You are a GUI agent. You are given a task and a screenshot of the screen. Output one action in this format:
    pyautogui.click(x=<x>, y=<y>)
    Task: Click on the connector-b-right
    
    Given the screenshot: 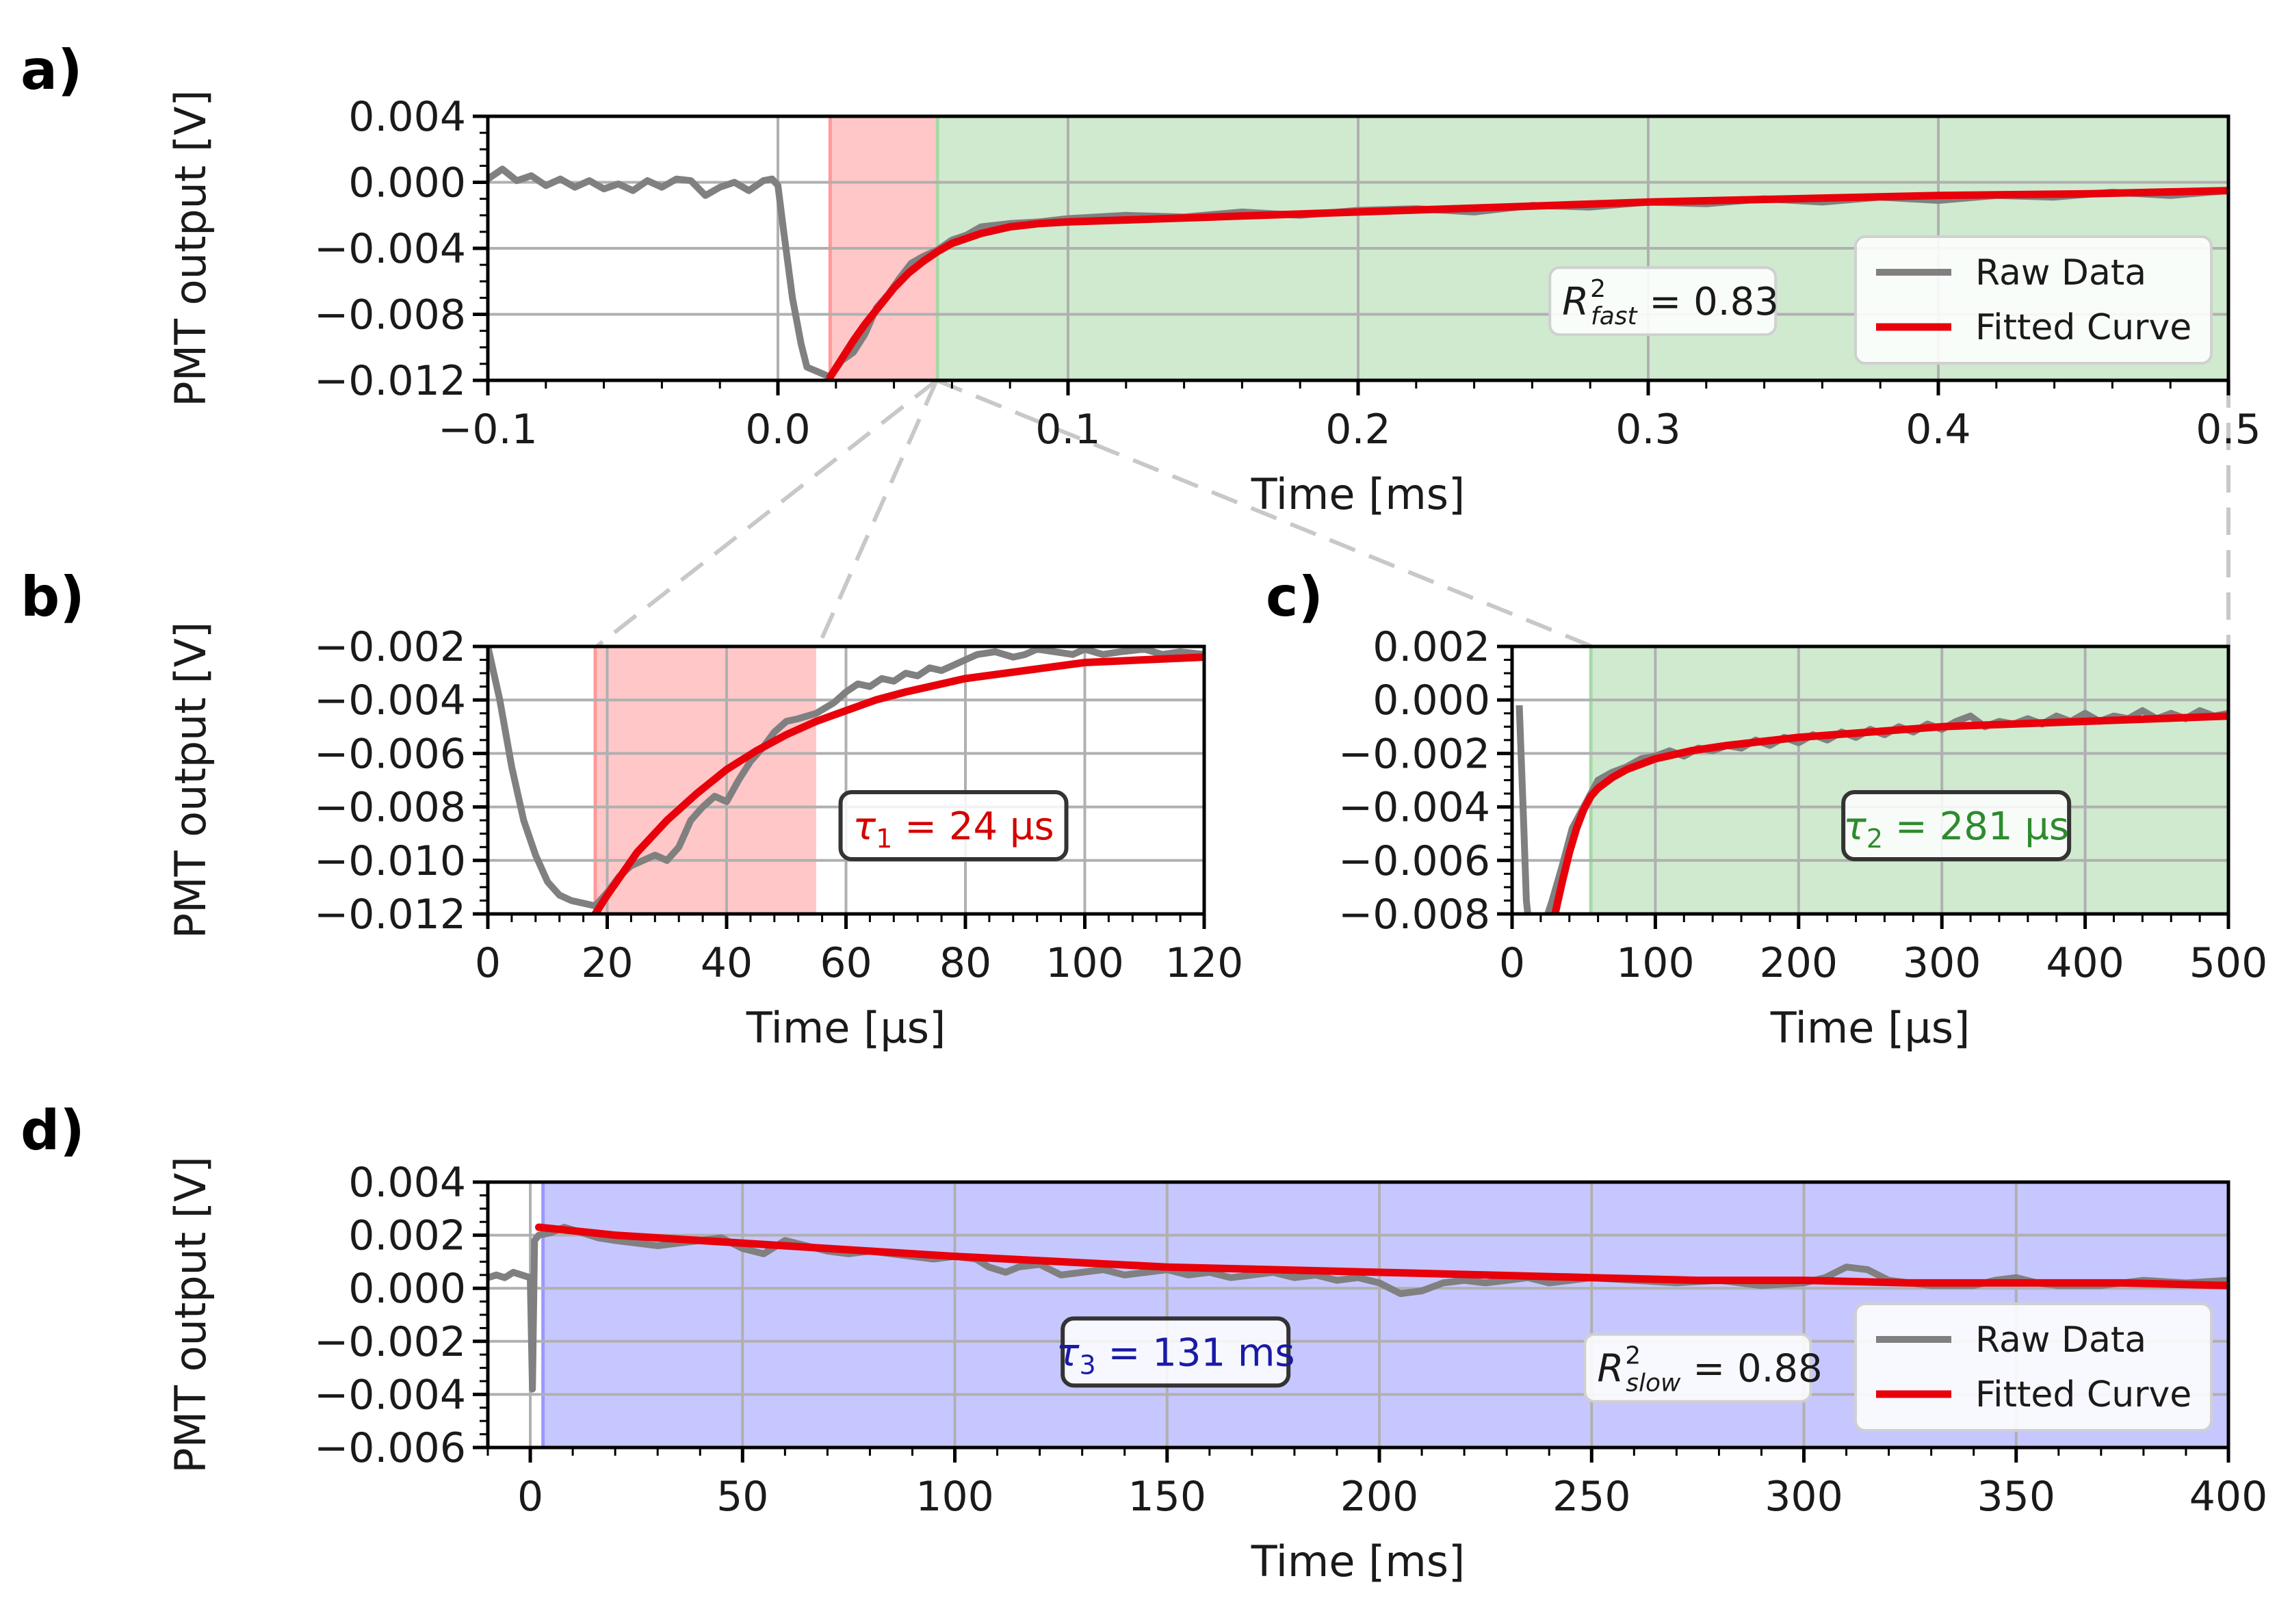 What is the action you would take?
    pyautogui.click(x=877, y=513)
    